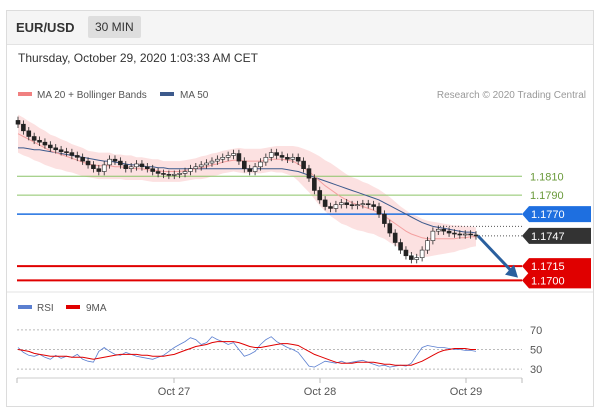  What do you see at coordinates (45, 308) in the screenshot?
I see `legend-rsi-label: RSI` at bounding box center [45, 308].